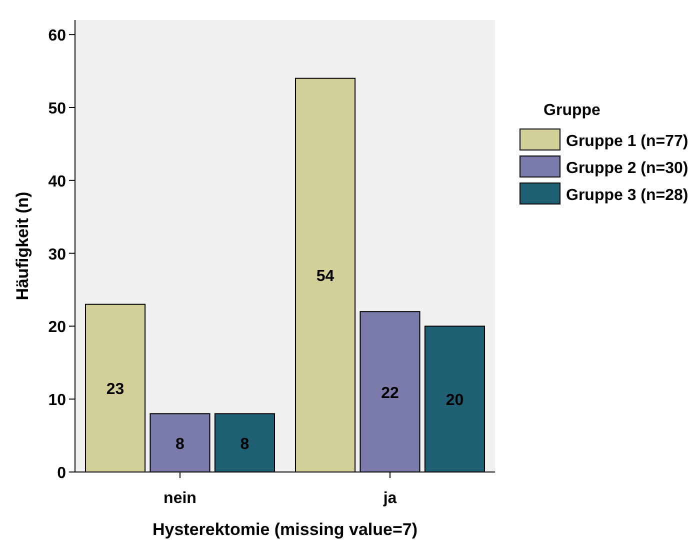  Describe the element at coordinates (57, 401) in the screenshot. I see `y-tick-label: 10` at that location.